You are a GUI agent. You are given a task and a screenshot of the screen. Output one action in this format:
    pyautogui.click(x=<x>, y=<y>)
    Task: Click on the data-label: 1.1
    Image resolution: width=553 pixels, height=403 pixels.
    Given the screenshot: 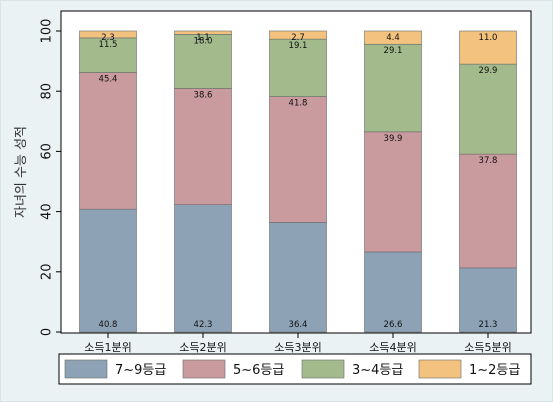 What is the action you would take?
    pyautogui.click(x=203, y=38)
    